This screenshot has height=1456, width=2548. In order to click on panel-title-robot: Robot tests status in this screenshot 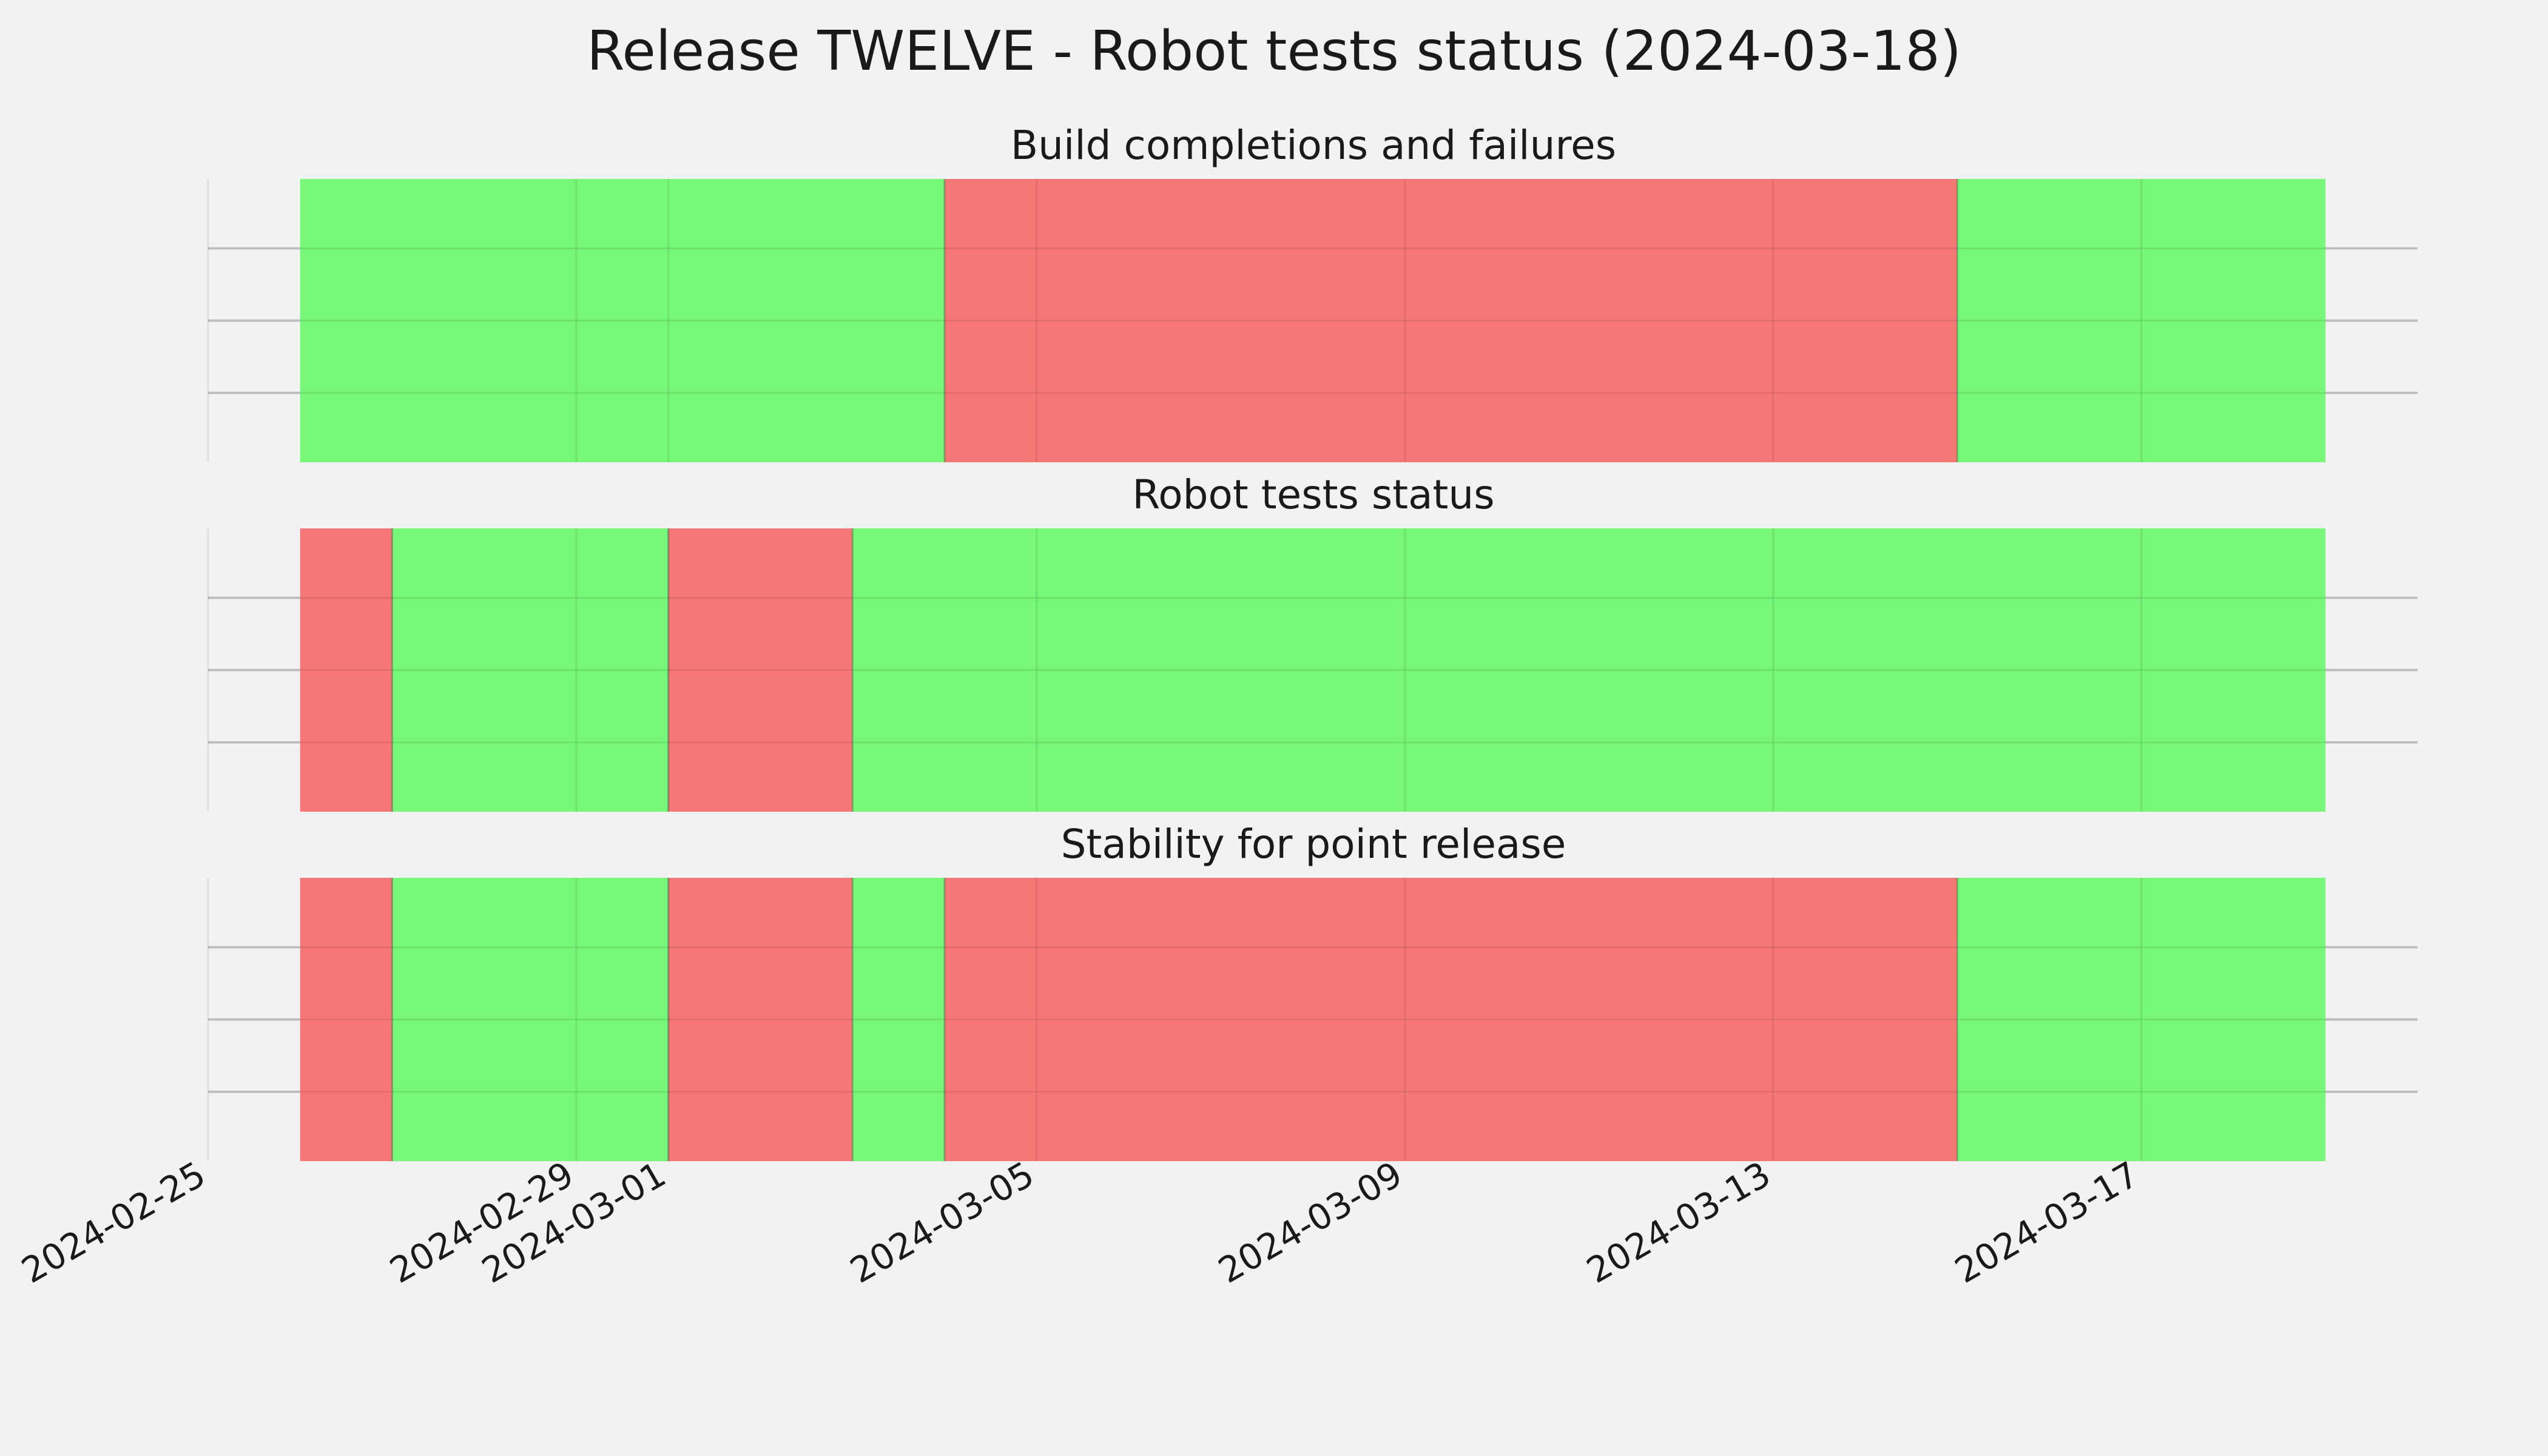, I will do `click(1313, 494)`.